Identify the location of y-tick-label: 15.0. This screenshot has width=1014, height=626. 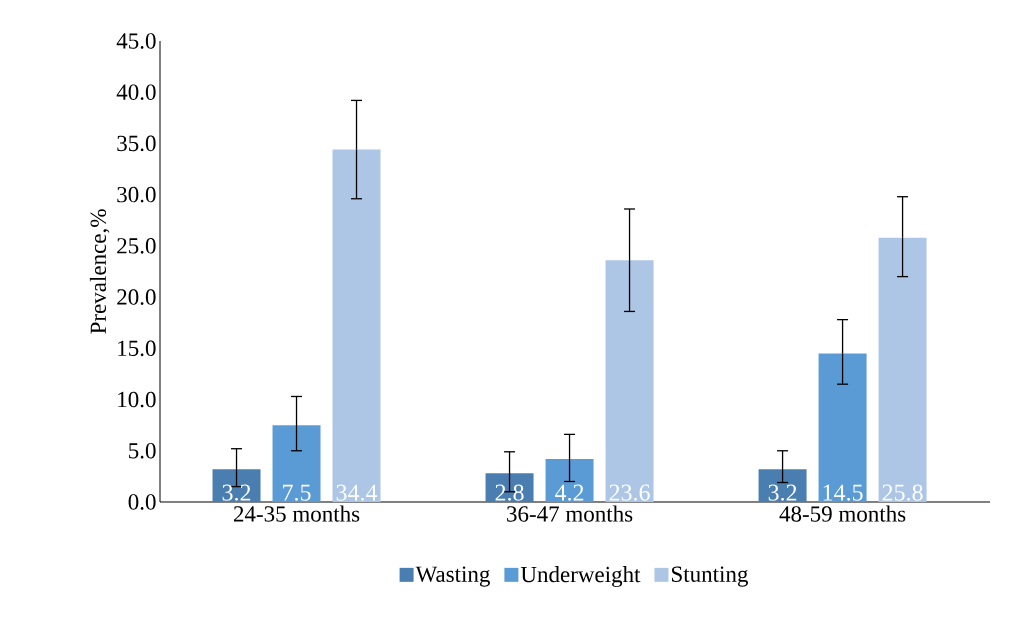
(137, 348).